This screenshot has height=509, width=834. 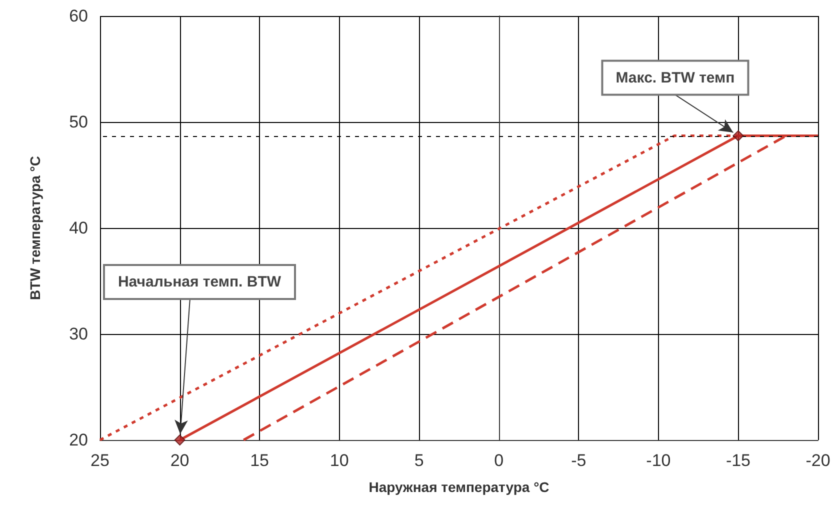 What do you see at coordinates (578, 460) in the screenshot?
I see `x-tick-label: -5` at bounding box center [578, 460].